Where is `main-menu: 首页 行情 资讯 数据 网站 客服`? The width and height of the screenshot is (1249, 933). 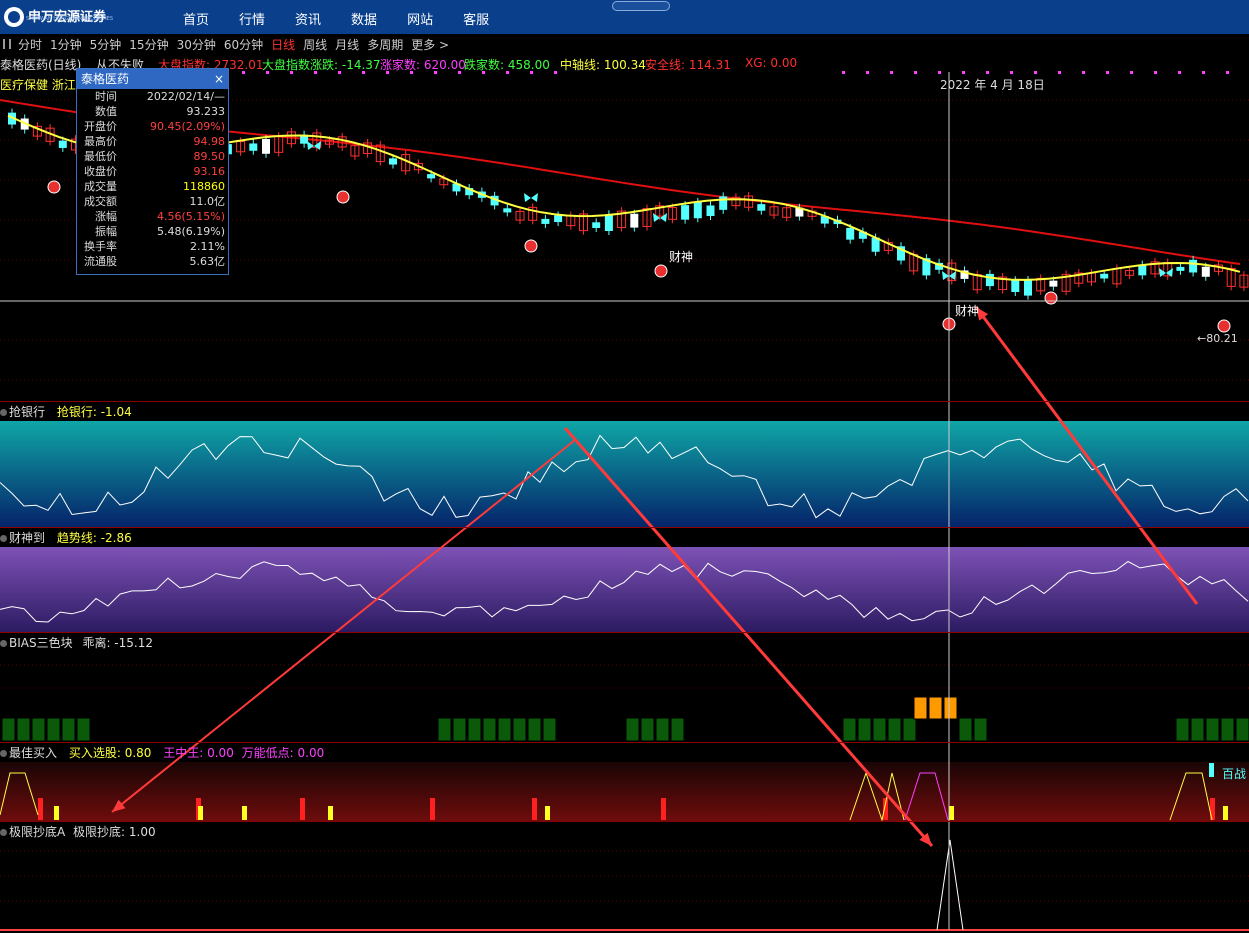 main-menu: 首页 行情 资讯 数据 网站 客服 is located at coordinates (351, 18).